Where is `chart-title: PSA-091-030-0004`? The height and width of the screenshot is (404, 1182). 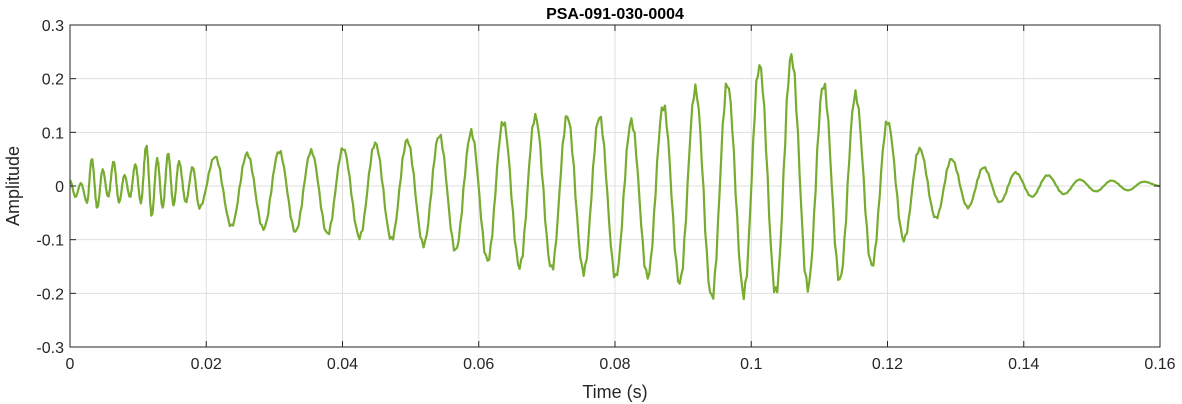 chart-title: PSA-091-030-0004 is located at coordinates (615, 14).